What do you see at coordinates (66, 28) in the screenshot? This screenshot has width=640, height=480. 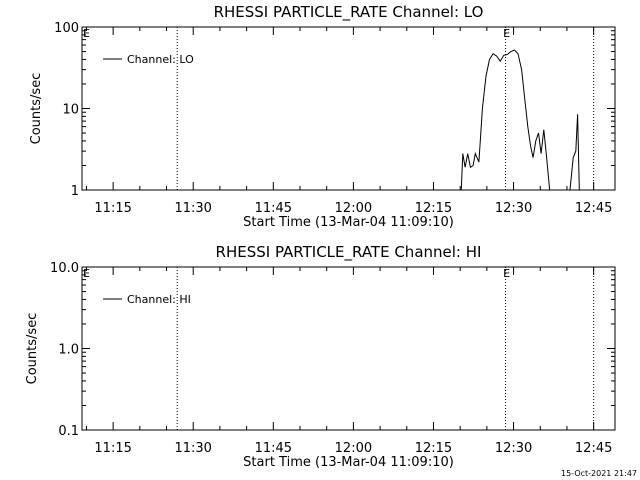 I see `y-tick-label: 100` at bounding box center [66, 28].